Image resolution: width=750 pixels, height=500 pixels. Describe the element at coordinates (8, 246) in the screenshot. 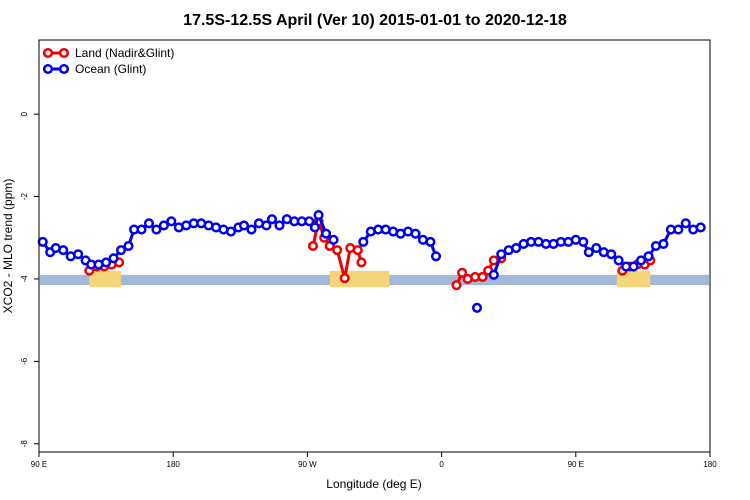

I see `y-axis-label: XCO2 - MLO trend (ppm)` at that location.